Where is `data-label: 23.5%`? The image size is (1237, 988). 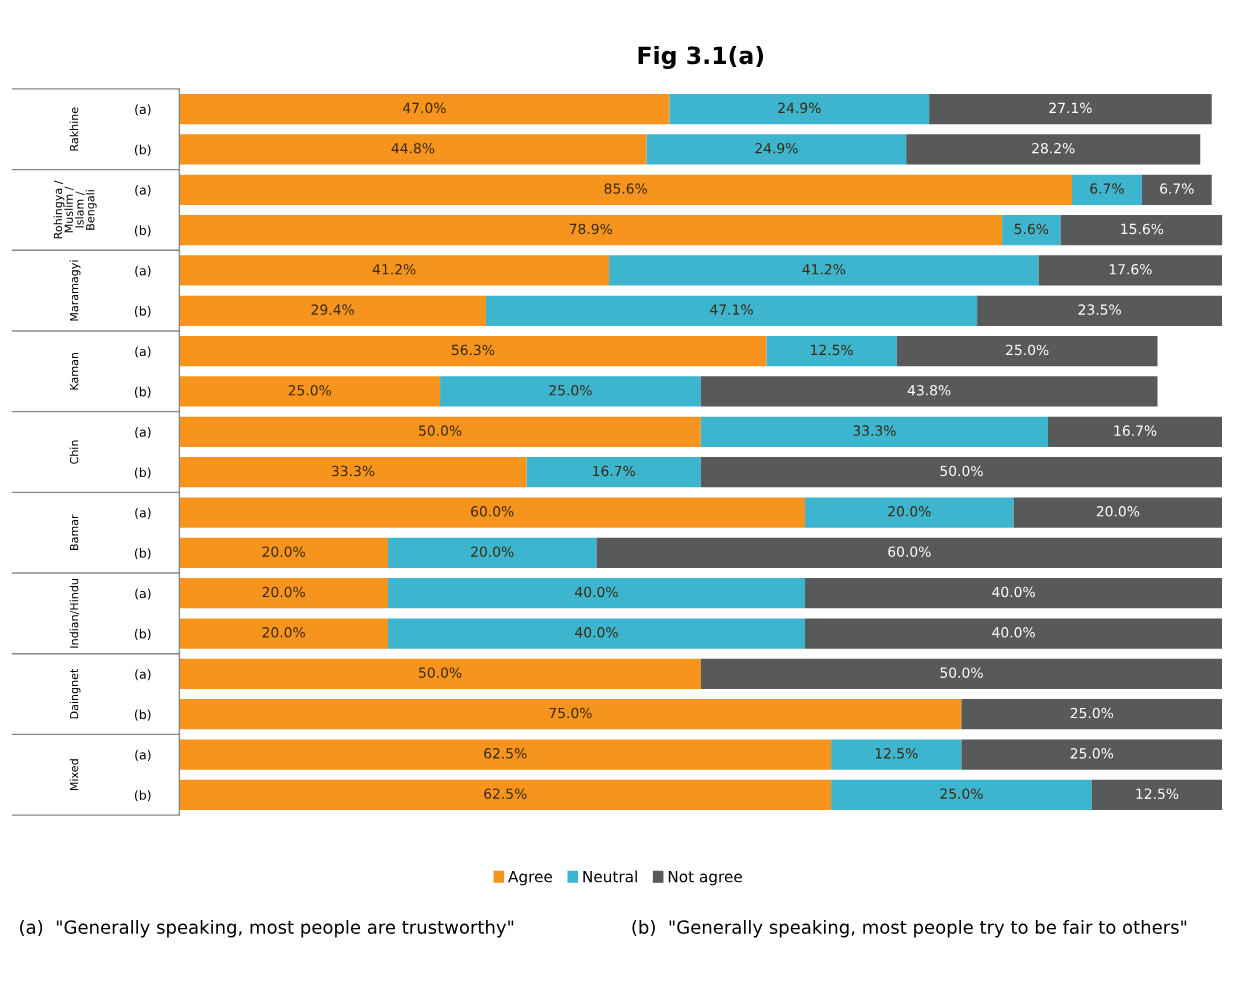
data-label: 23.5% is located at coordinates (1099, 309).